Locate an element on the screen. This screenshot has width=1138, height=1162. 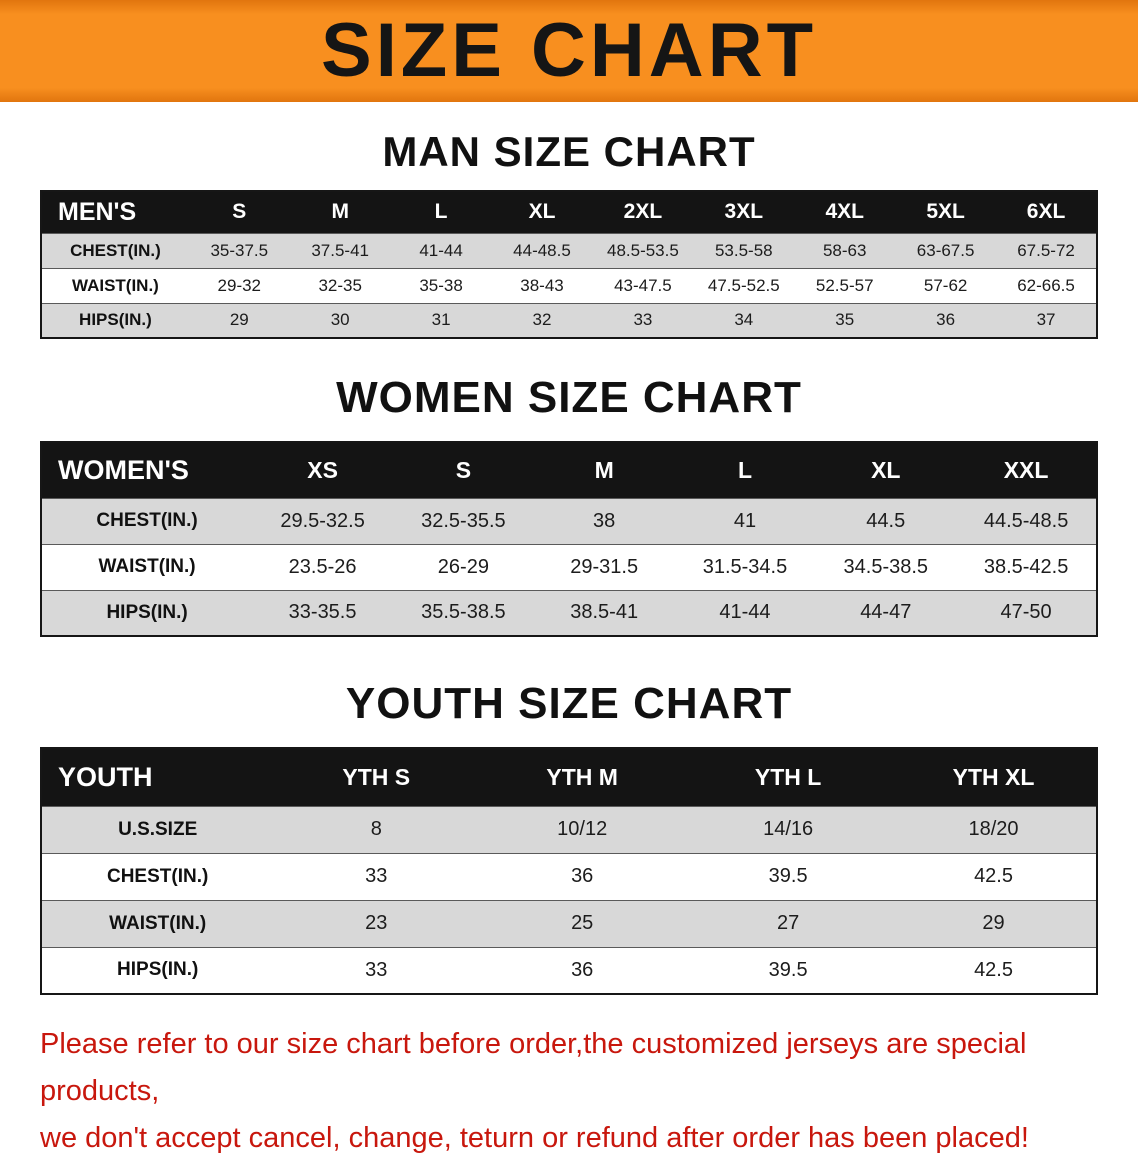
table-cell: 10/12 is located at coordinates (582, 829).